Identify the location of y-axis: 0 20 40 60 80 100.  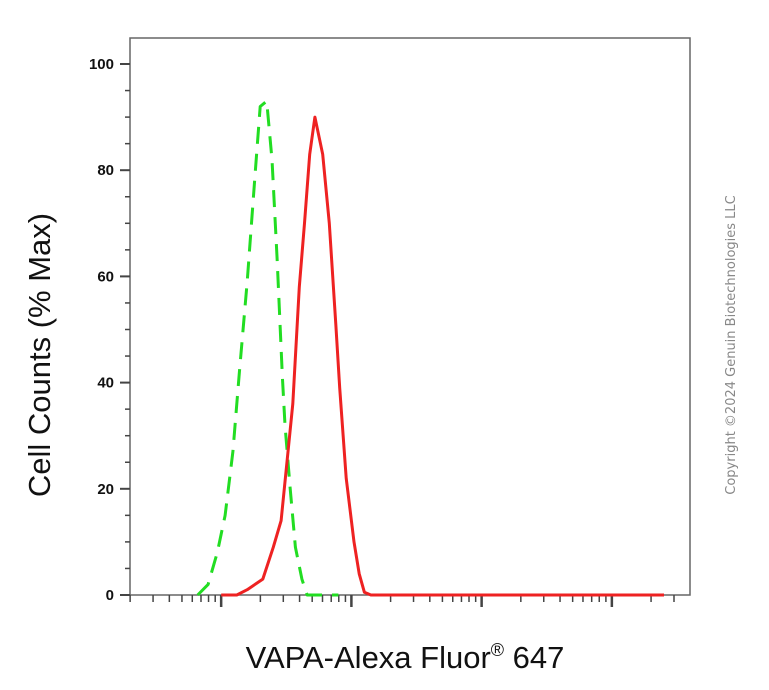
(109, 330).